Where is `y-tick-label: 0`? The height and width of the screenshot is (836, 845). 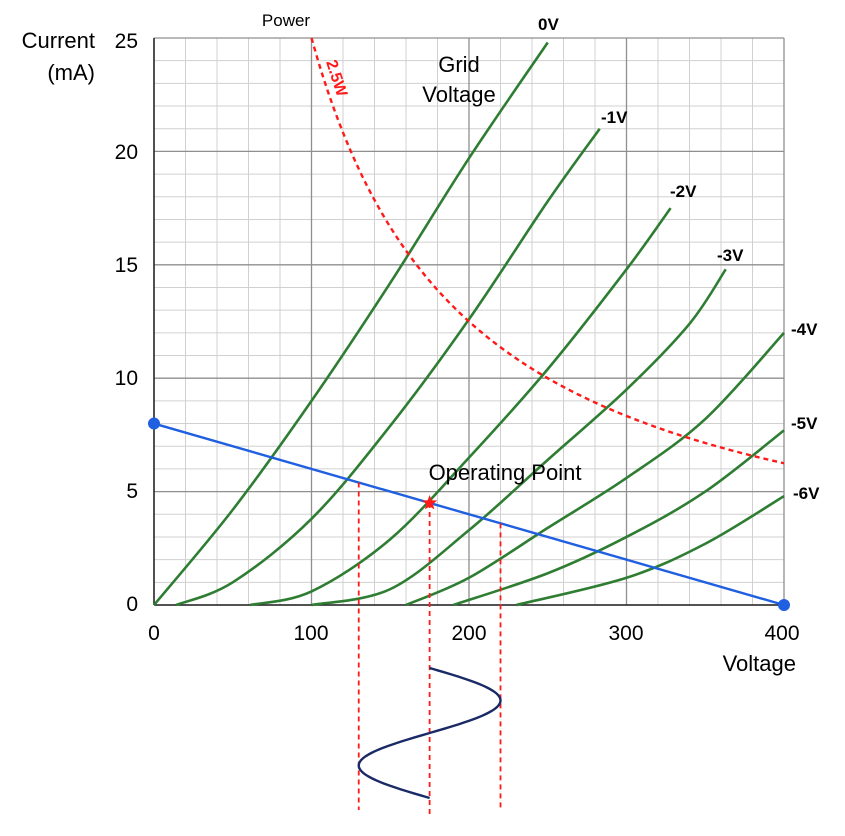 y-tick-label: 0 is located at coordinates (132, 604).